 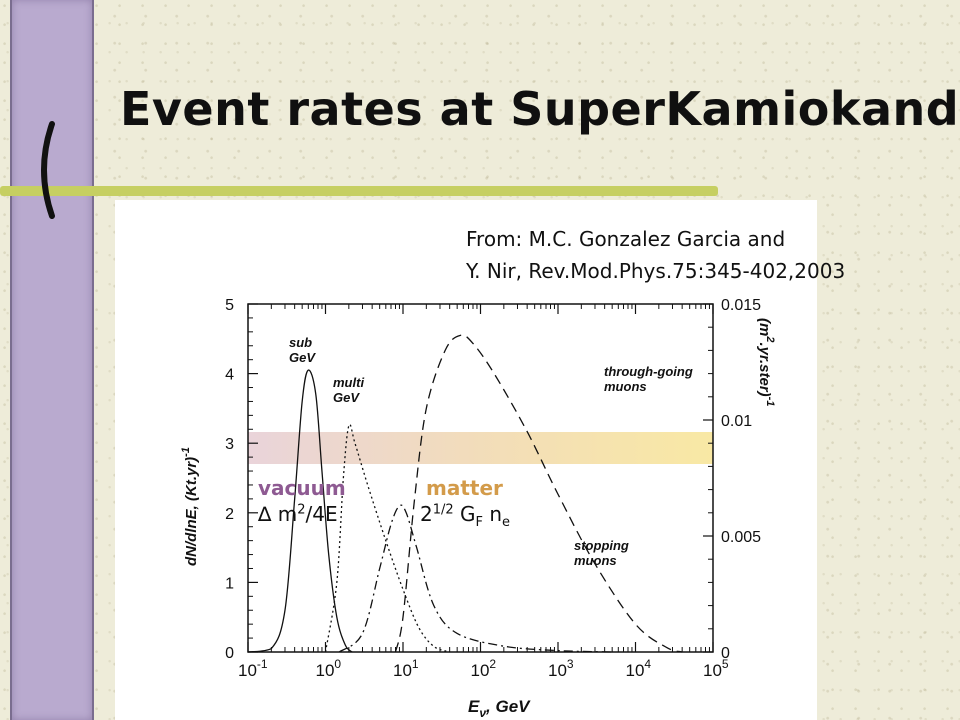 What do you see at coordinates (764, 369) in the screenshot?
I see `y2-label-part: .yr.ster)` at bounding box center [764, 369].